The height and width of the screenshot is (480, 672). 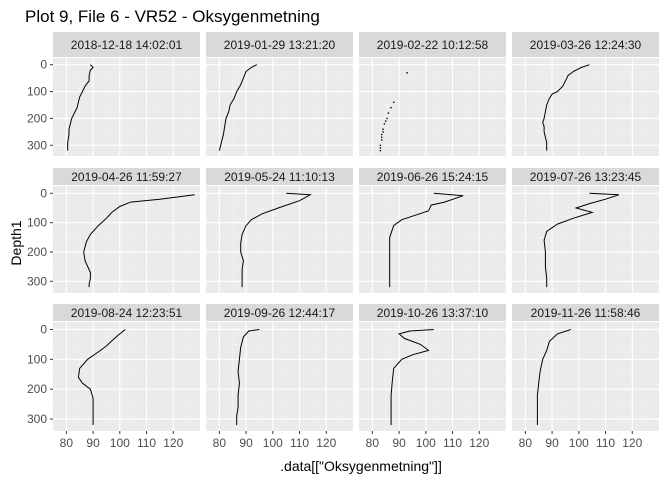 I want to click on facet-strip-label: 2019-03-26 12:24:30, so click(x=586, y=45).